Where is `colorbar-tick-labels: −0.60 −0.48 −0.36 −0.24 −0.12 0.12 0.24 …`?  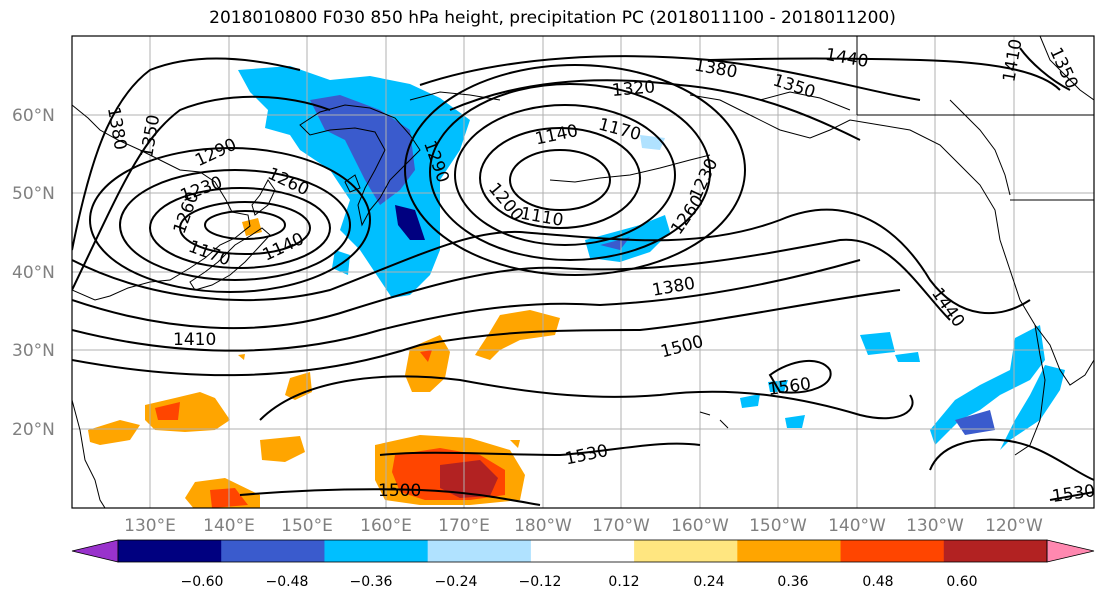 colorbar-tick-labels: −0.60 −0.48 −0.36 −0.24 −0.12 0.12 0.24 … is located at coordinates (579, 582).